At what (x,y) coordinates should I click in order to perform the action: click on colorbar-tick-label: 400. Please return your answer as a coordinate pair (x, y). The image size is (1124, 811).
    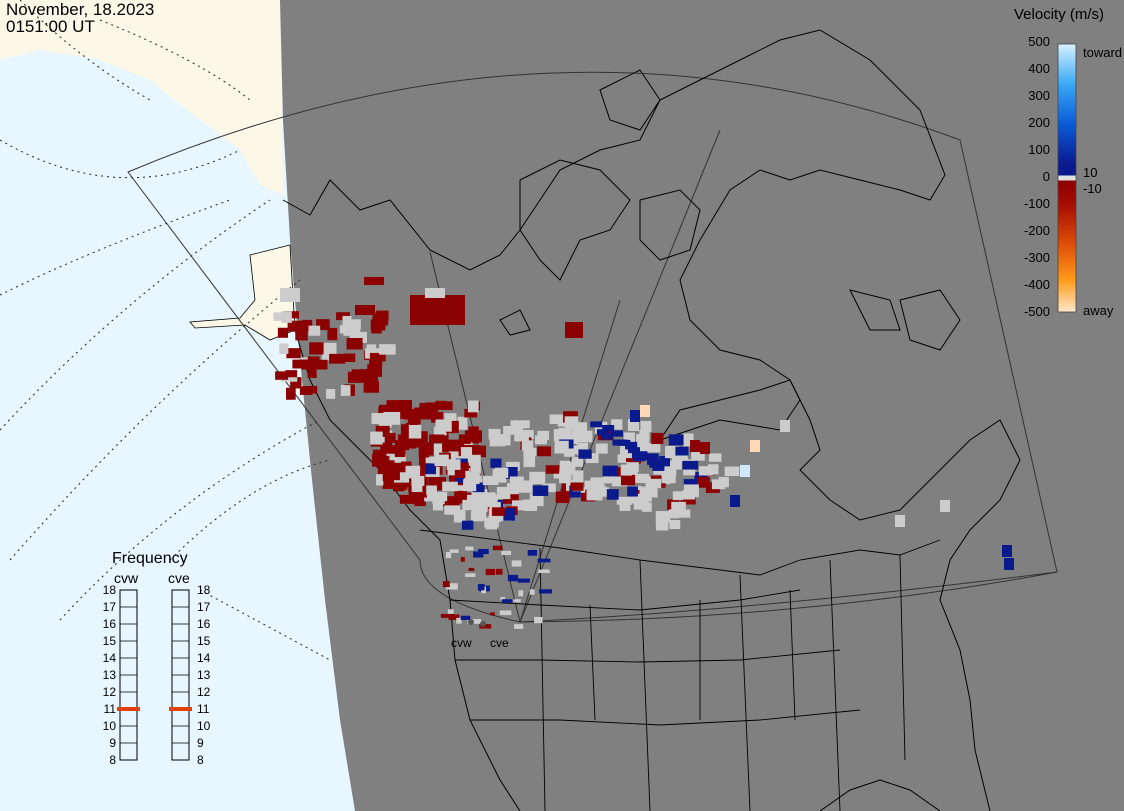
    Looking at the image, I should click on (1039, 68).